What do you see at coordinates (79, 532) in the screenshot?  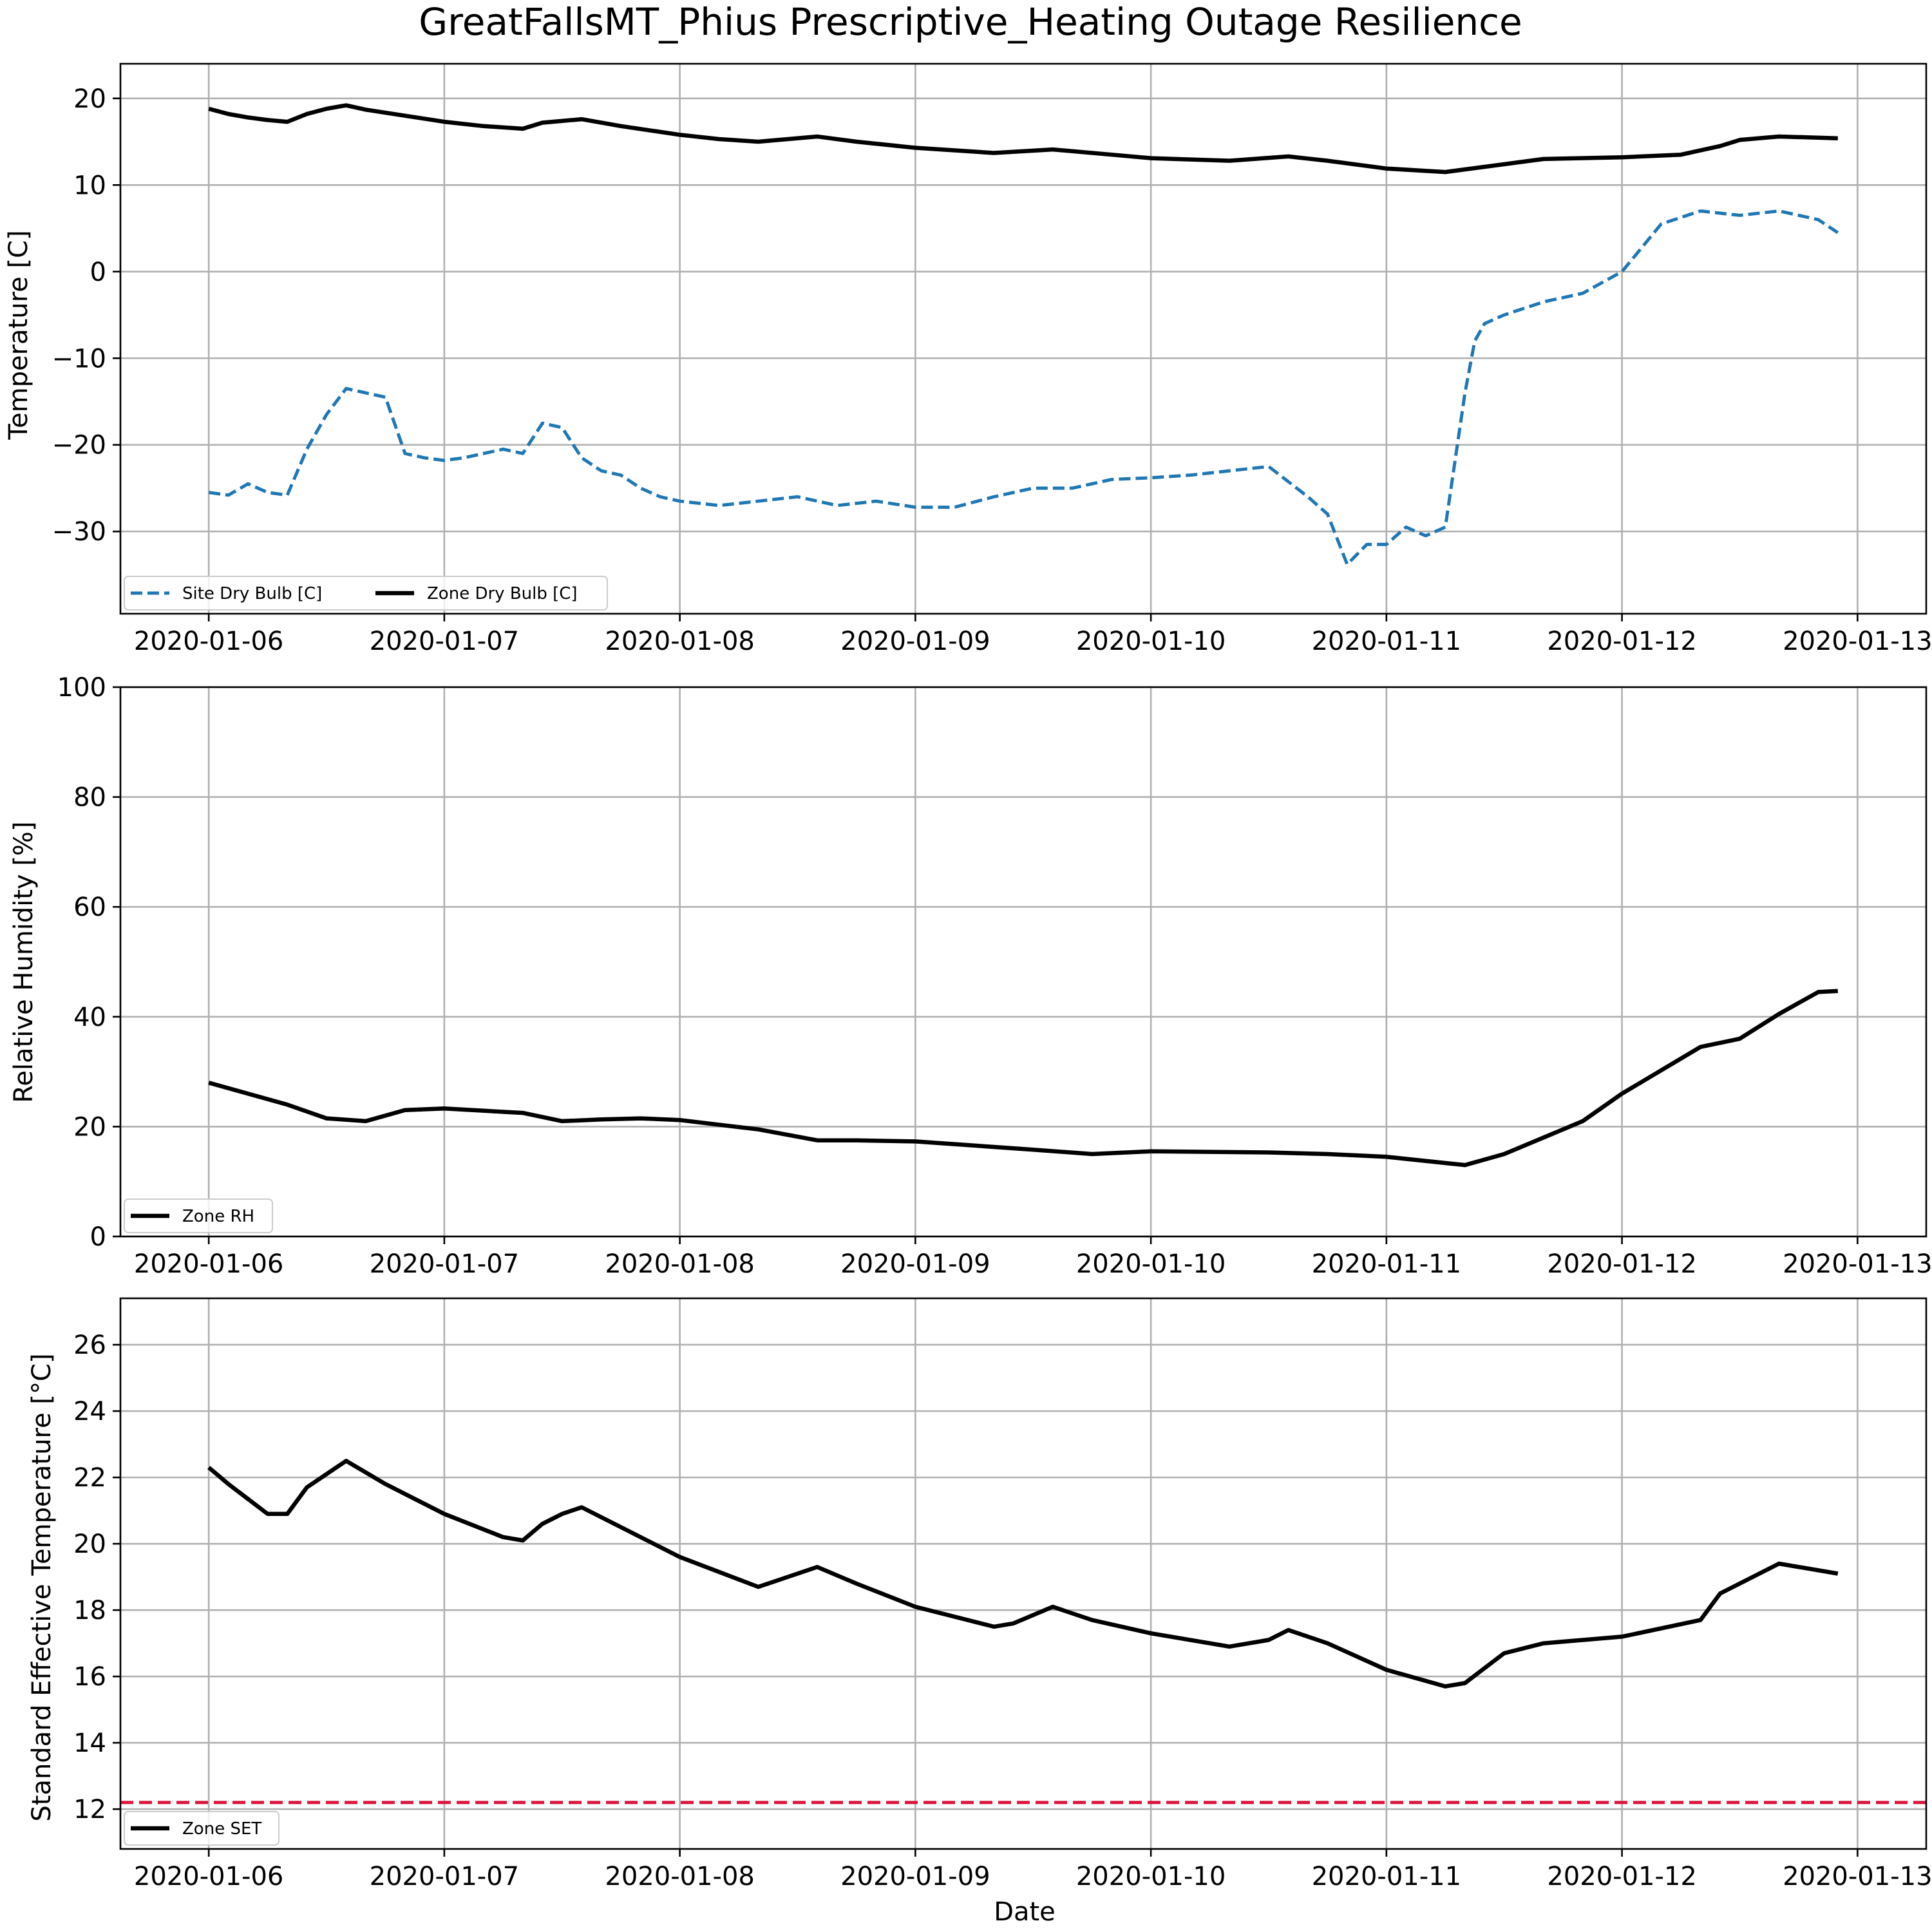 I see `y-tick-label: −30` at bounding box center [79, 532].